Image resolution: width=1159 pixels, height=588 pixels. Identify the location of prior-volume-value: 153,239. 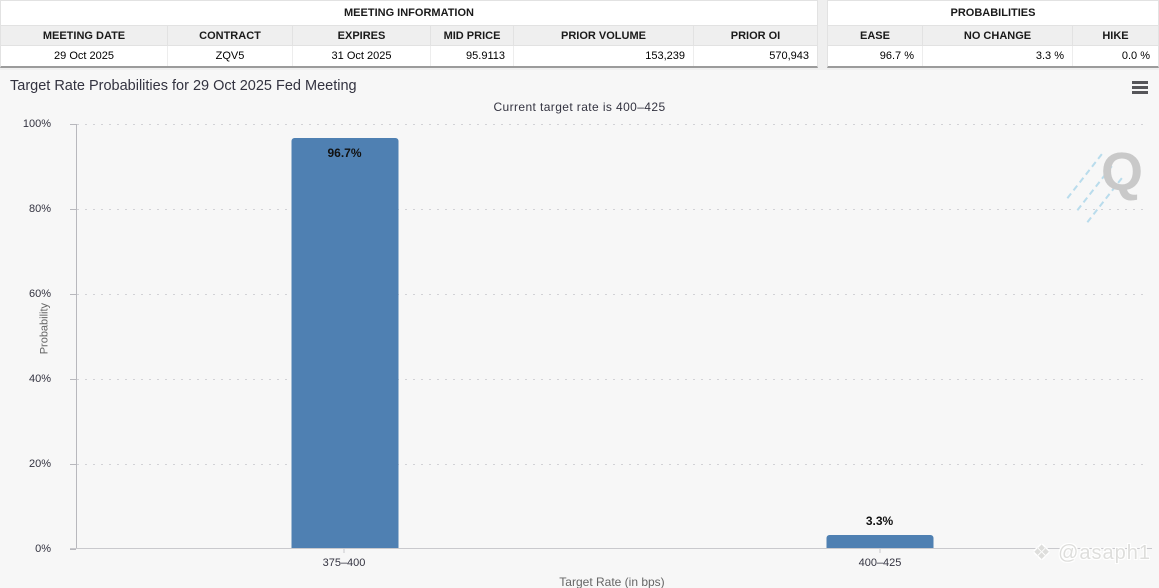
(603, 56).